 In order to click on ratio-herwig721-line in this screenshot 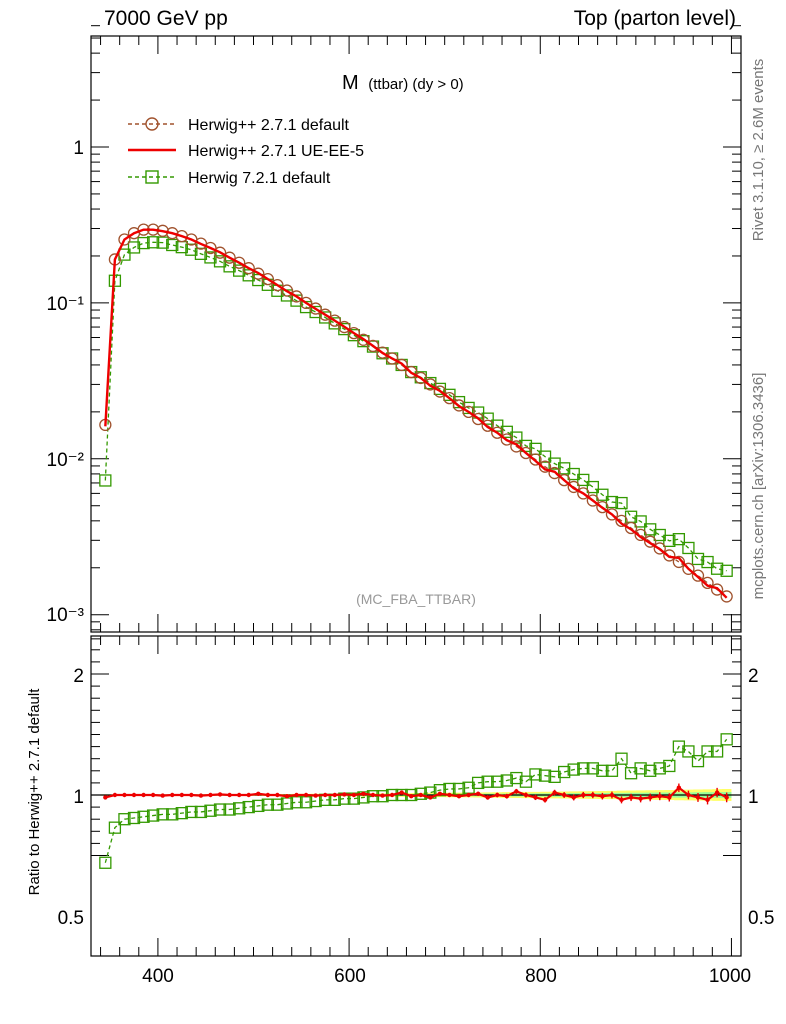, I will do `click(416, 800)`.